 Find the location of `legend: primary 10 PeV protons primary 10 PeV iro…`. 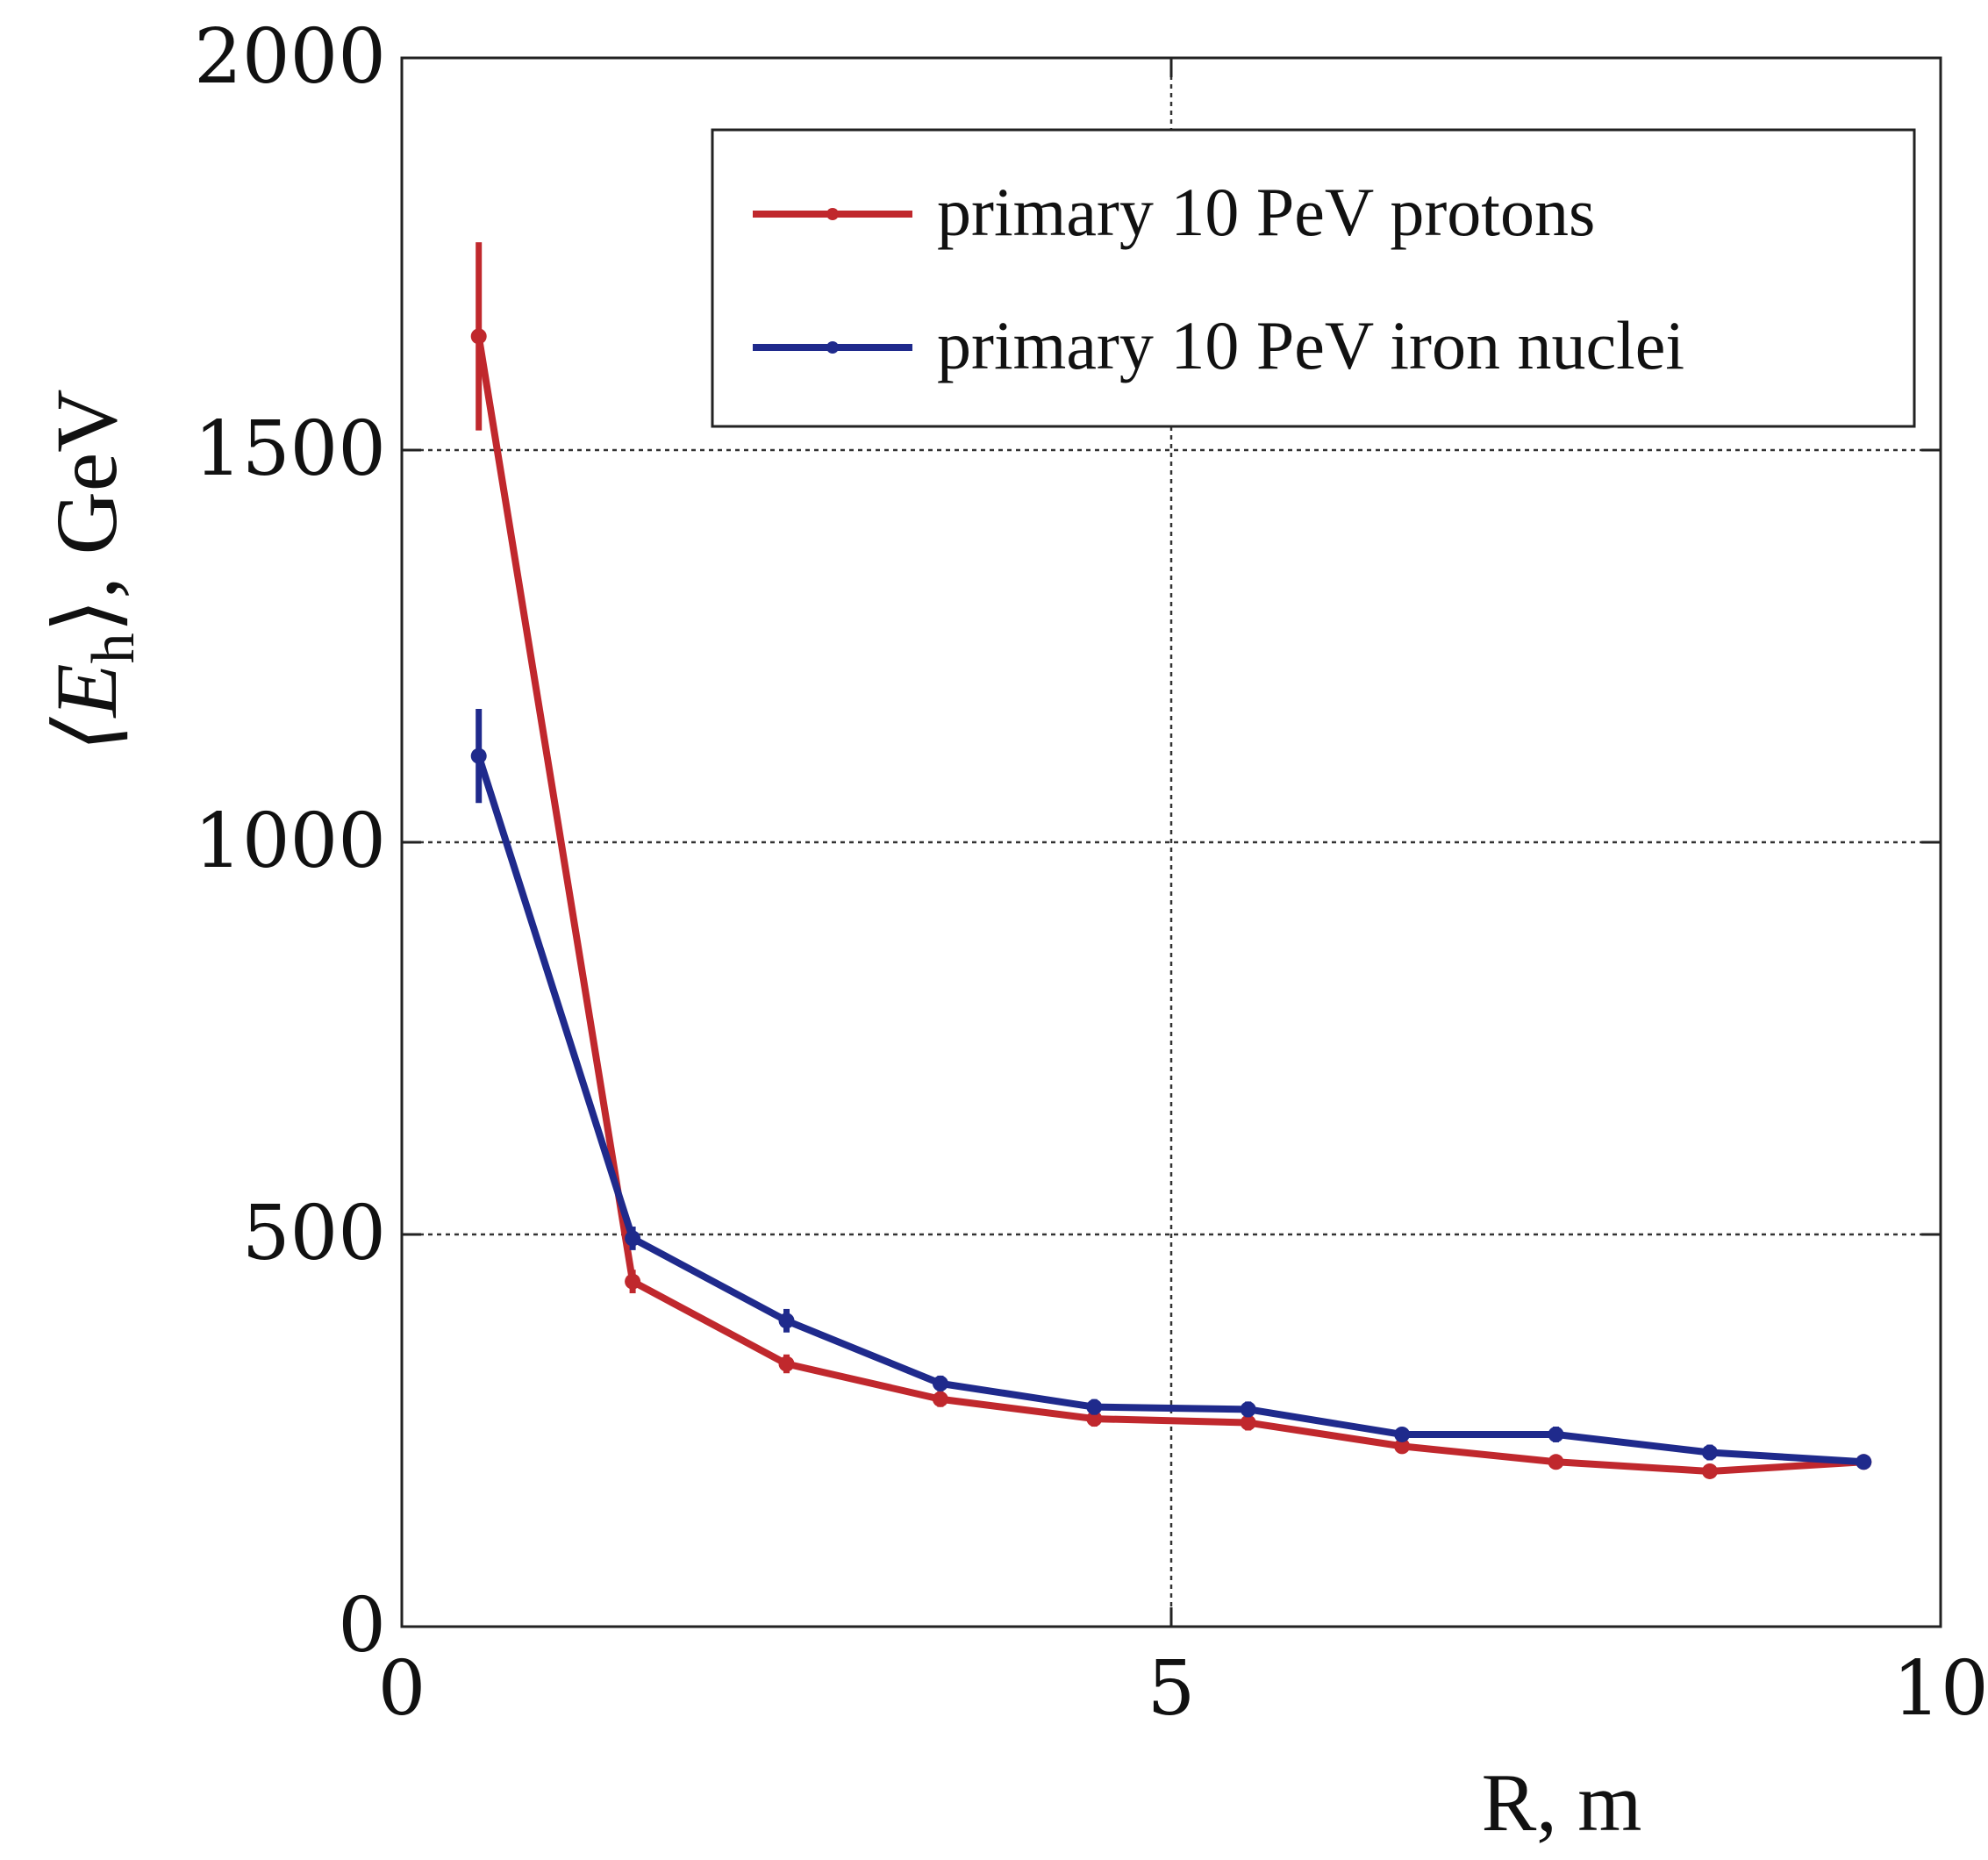

legend: primary 10 PeV protons primary 10 PeV iro… is located at coordinates (1313, 278).